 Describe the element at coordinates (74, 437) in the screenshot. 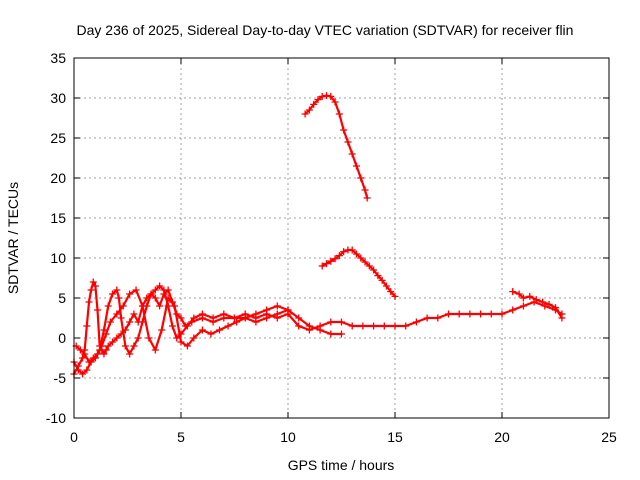

I see `x-tick-label: 0` at that location.